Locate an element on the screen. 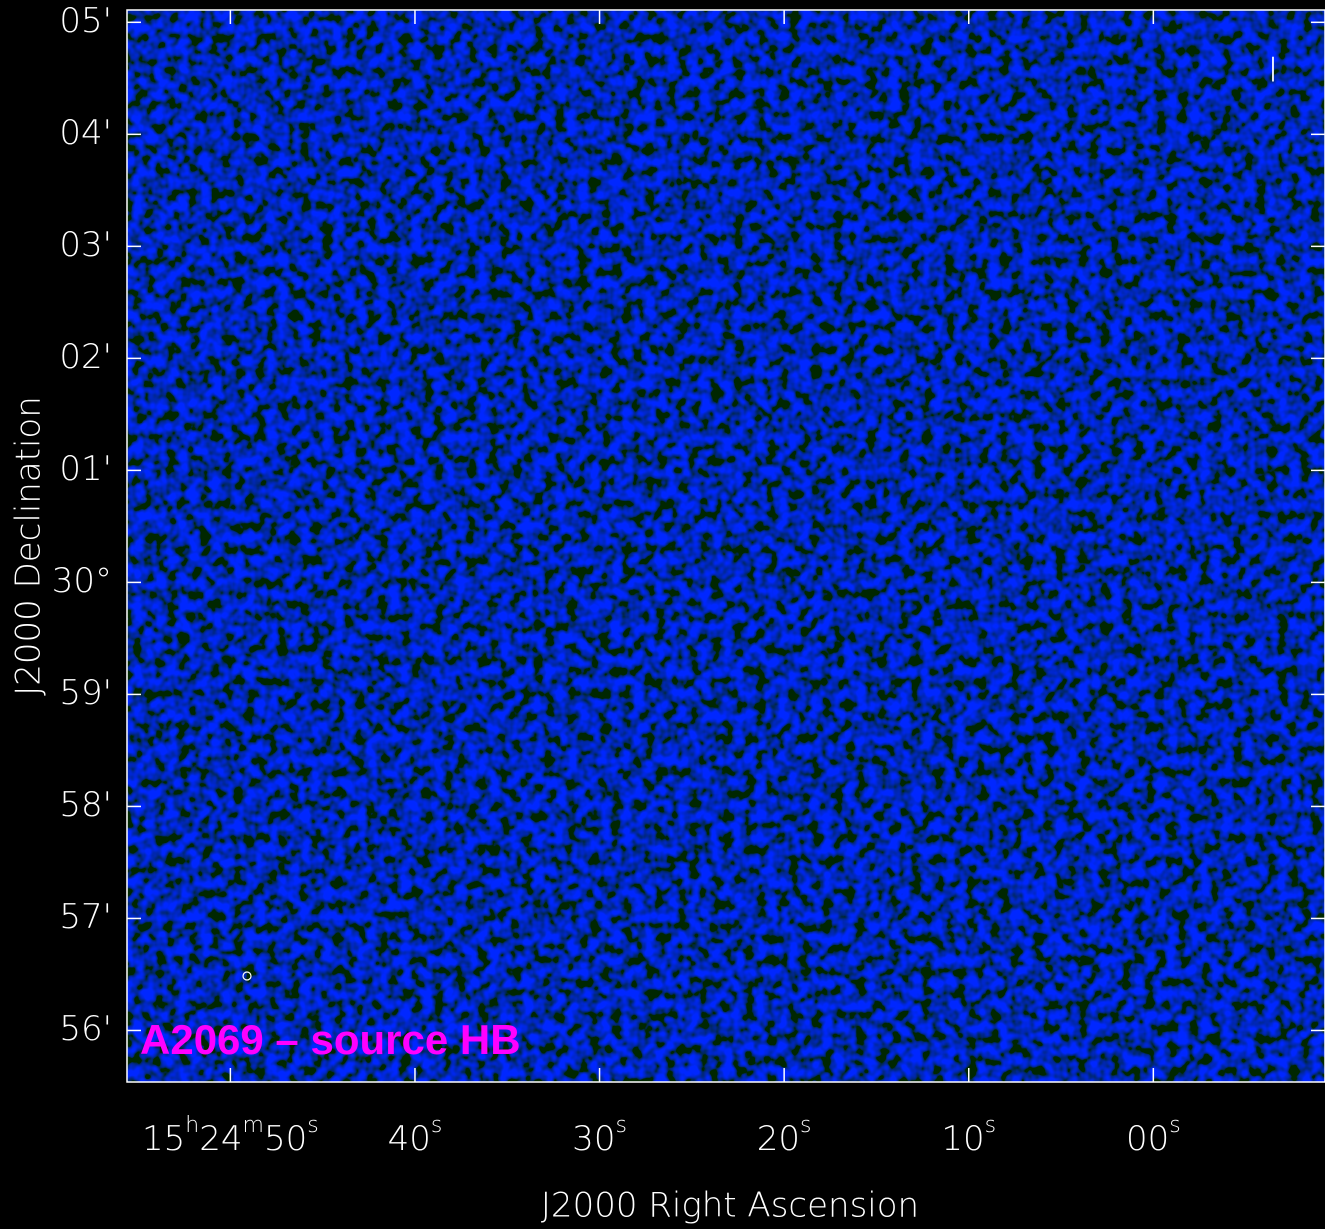 The image size is (1325, 1229). x-tick-label: 30s is located at coordinates (599, 1136).